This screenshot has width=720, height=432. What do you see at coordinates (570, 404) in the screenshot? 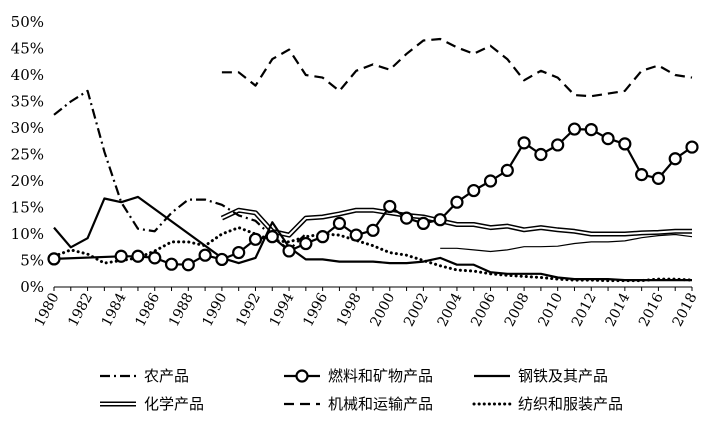
I see `legend-label: 纺织和服装产品` at bounding box center [570, 404].